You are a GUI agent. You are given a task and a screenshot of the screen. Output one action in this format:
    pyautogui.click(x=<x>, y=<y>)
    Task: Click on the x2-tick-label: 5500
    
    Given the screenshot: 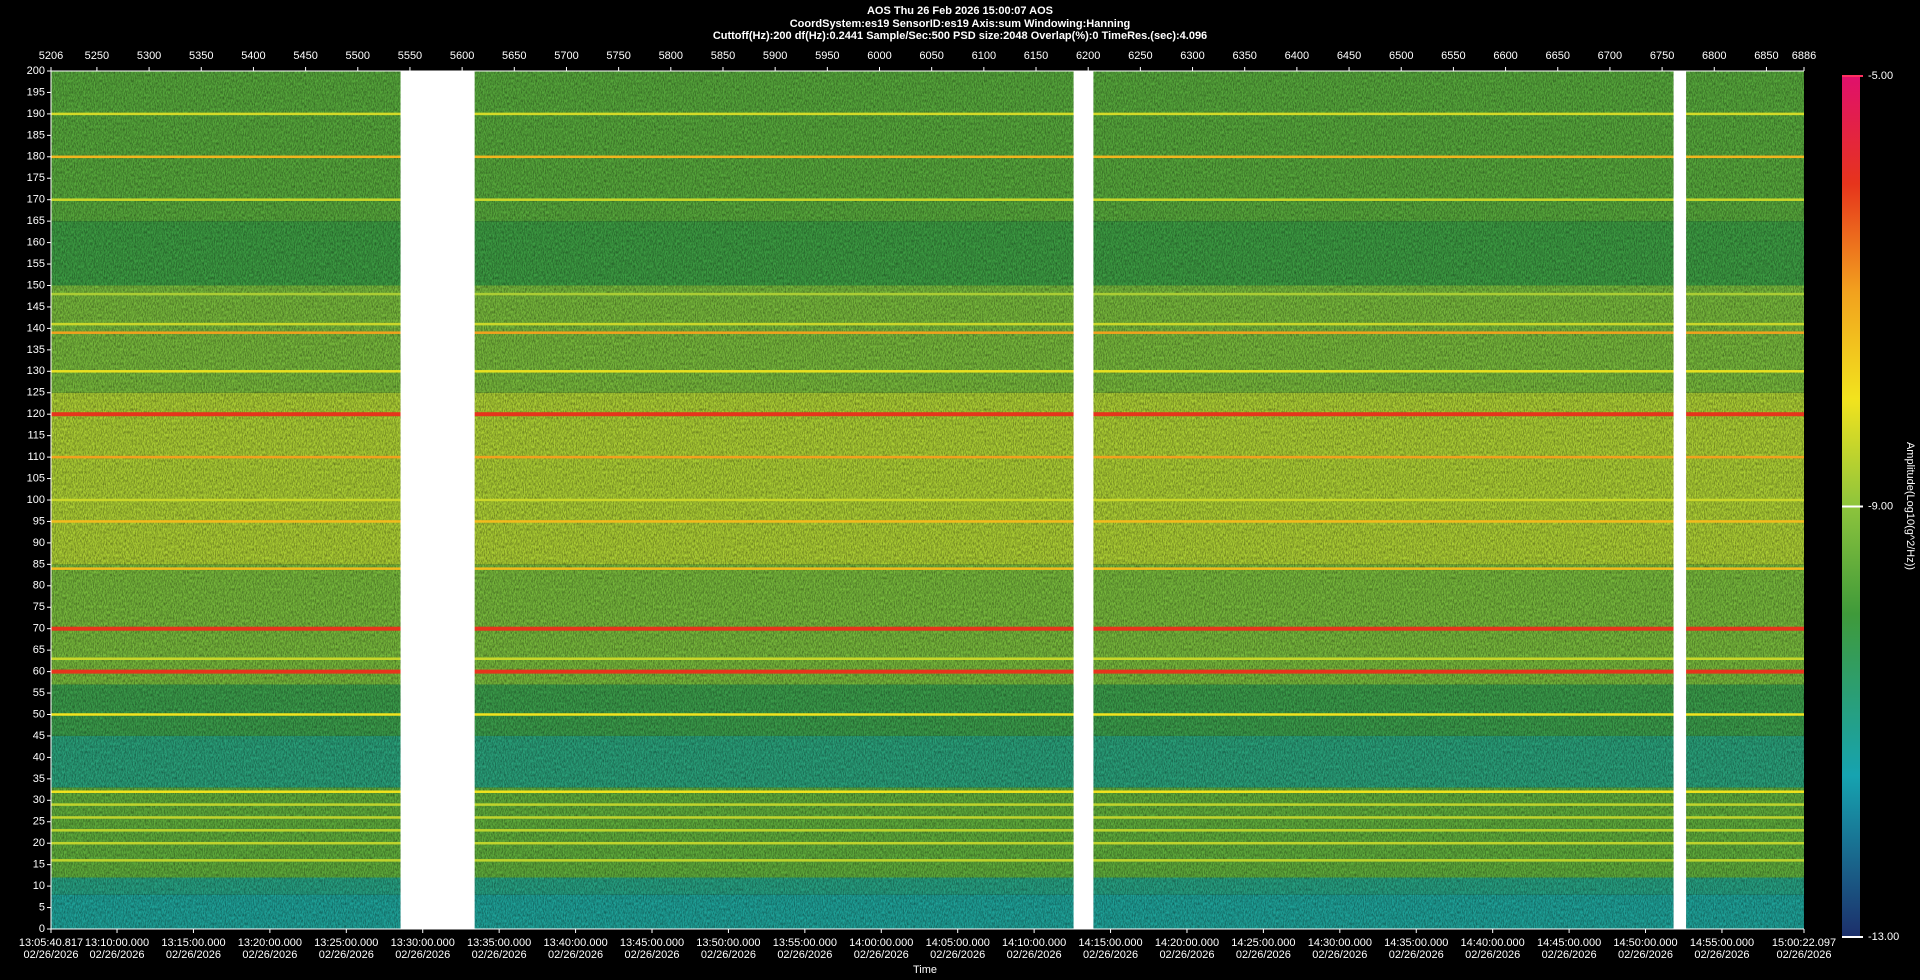 What is the action you would take?
    pyautogui.click(x=358, y=56)
    